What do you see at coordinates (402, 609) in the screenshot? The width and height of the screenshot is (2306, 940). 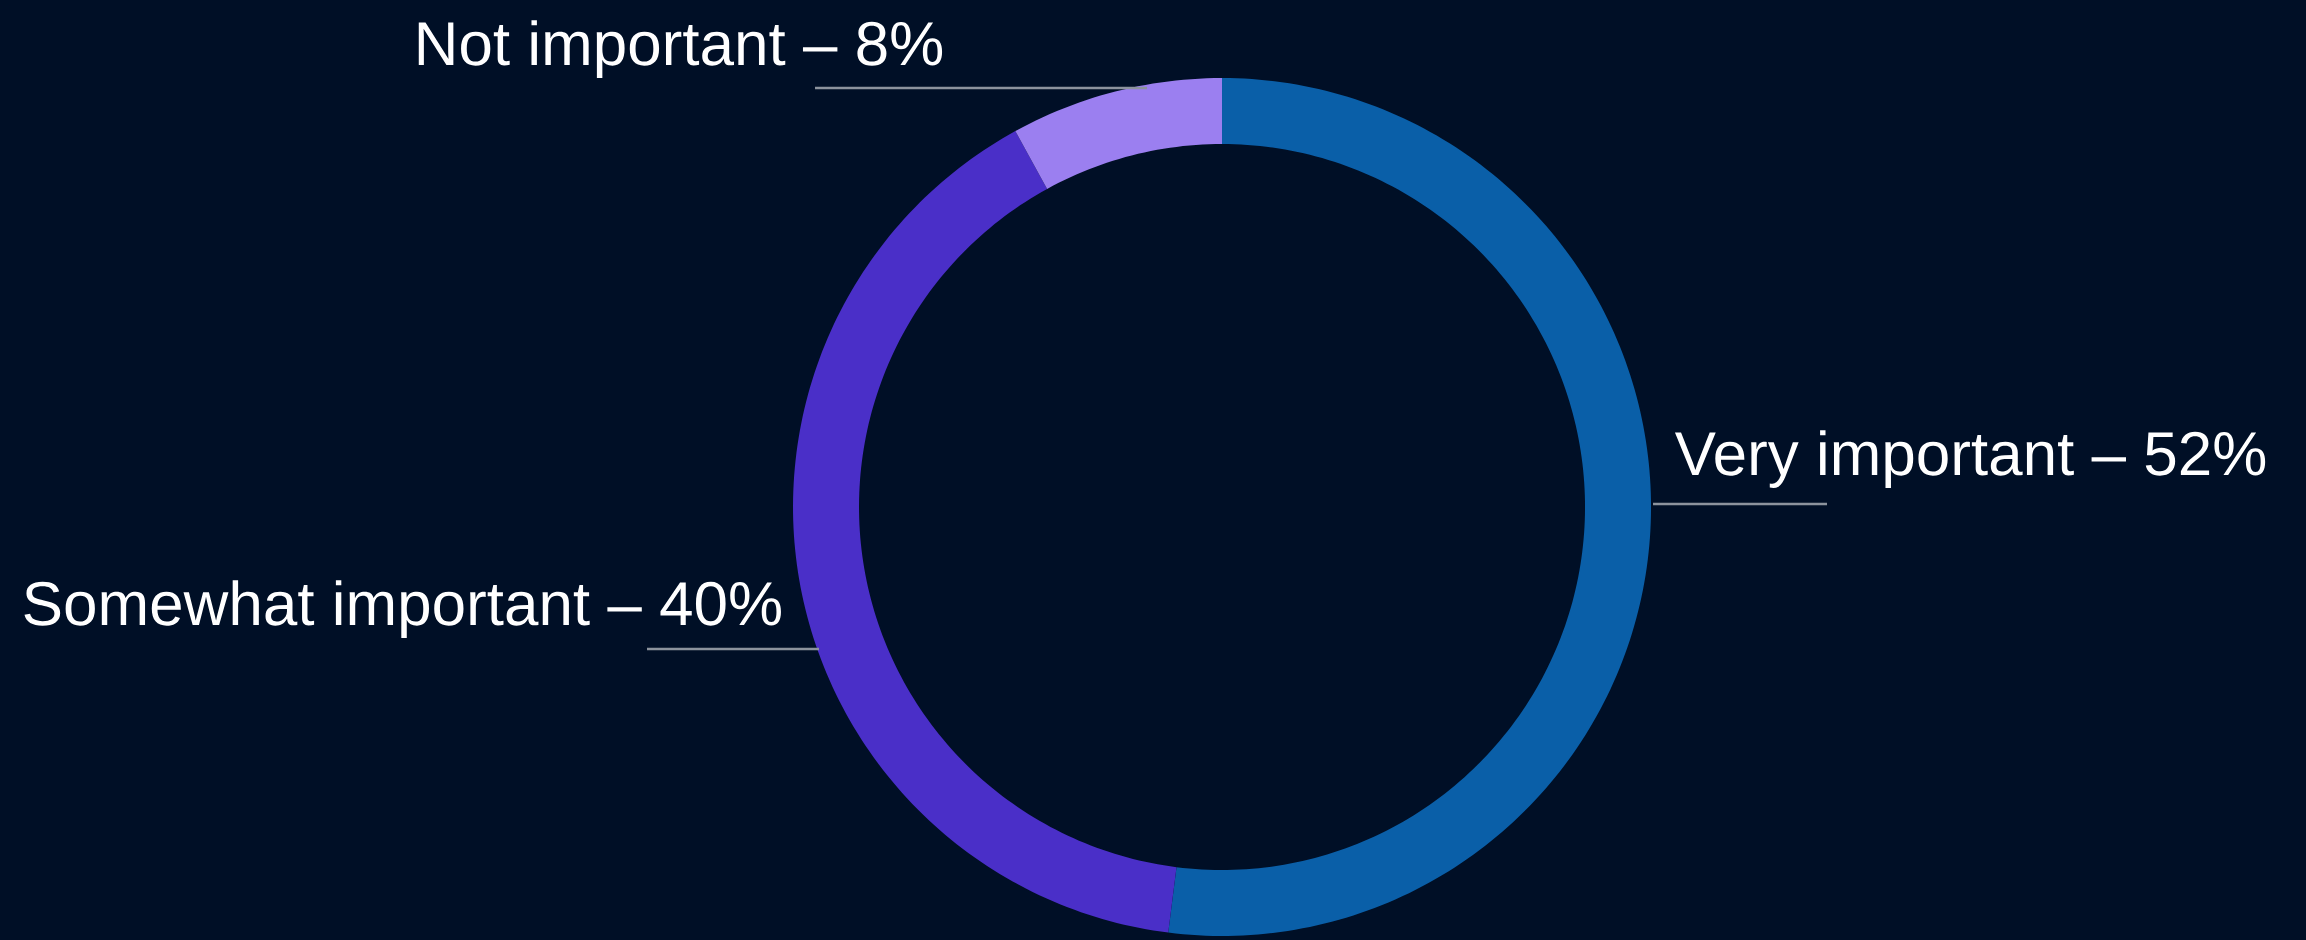 I see `slice-label: Somewhat important – 40%` at bounding box center [402, 609].